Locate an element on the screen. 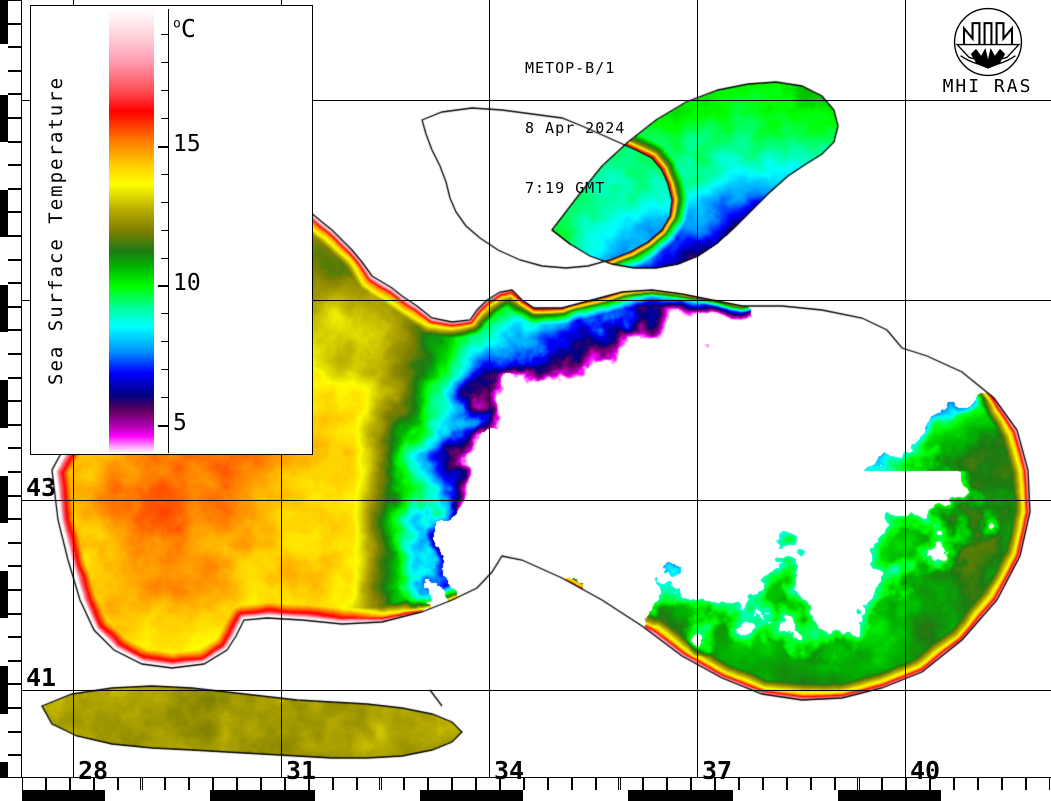  latitude-ruler-ticks is located at coordinates (15, 400).